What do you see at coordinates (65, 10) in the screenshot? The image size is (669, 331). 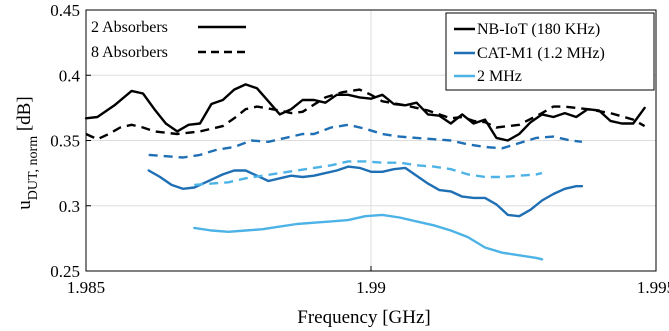 I see `y-tick-label: 0.45` at bounding box center [65, 10].